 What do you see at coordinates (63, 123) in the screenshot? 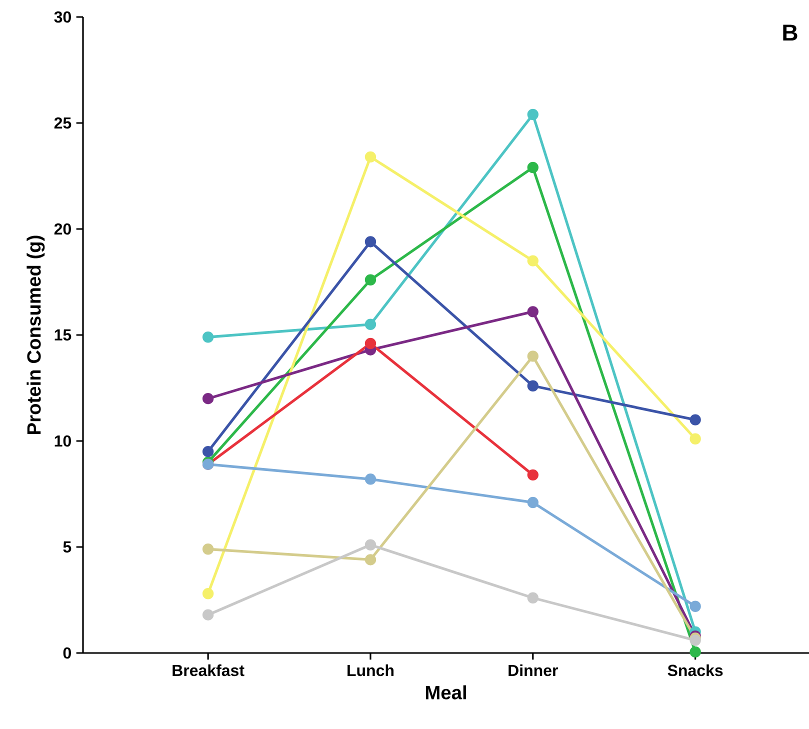
I see `y-tick-label: 25` at bounding box center [63, 123].